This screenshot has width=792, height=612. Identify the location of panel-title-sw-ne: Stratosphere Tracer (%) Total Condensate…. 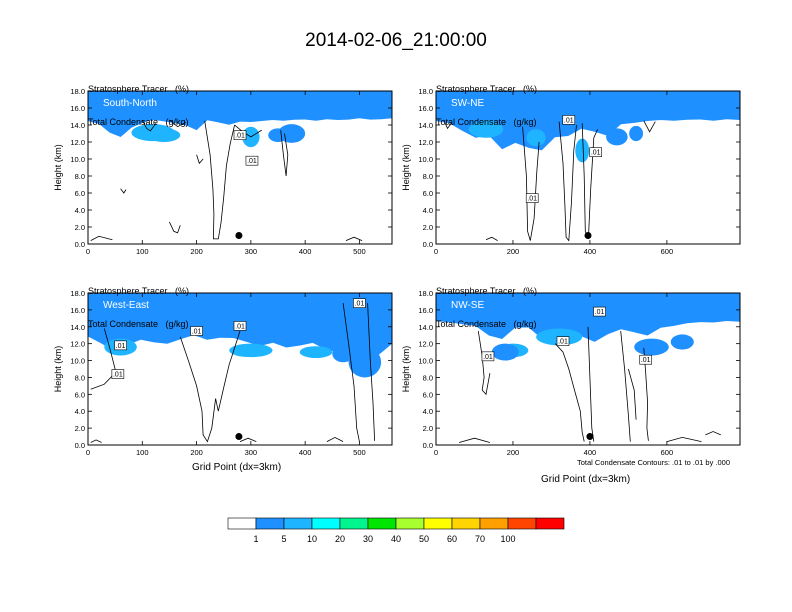
(486, 100).